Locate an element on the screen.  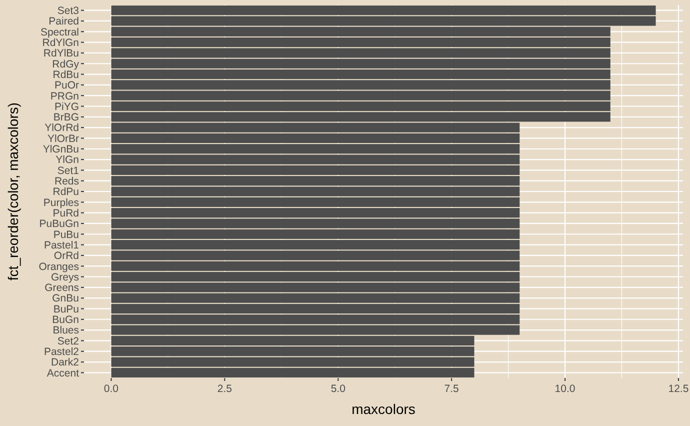
y-tick-label: Greens is located at coordinates (61, 288).